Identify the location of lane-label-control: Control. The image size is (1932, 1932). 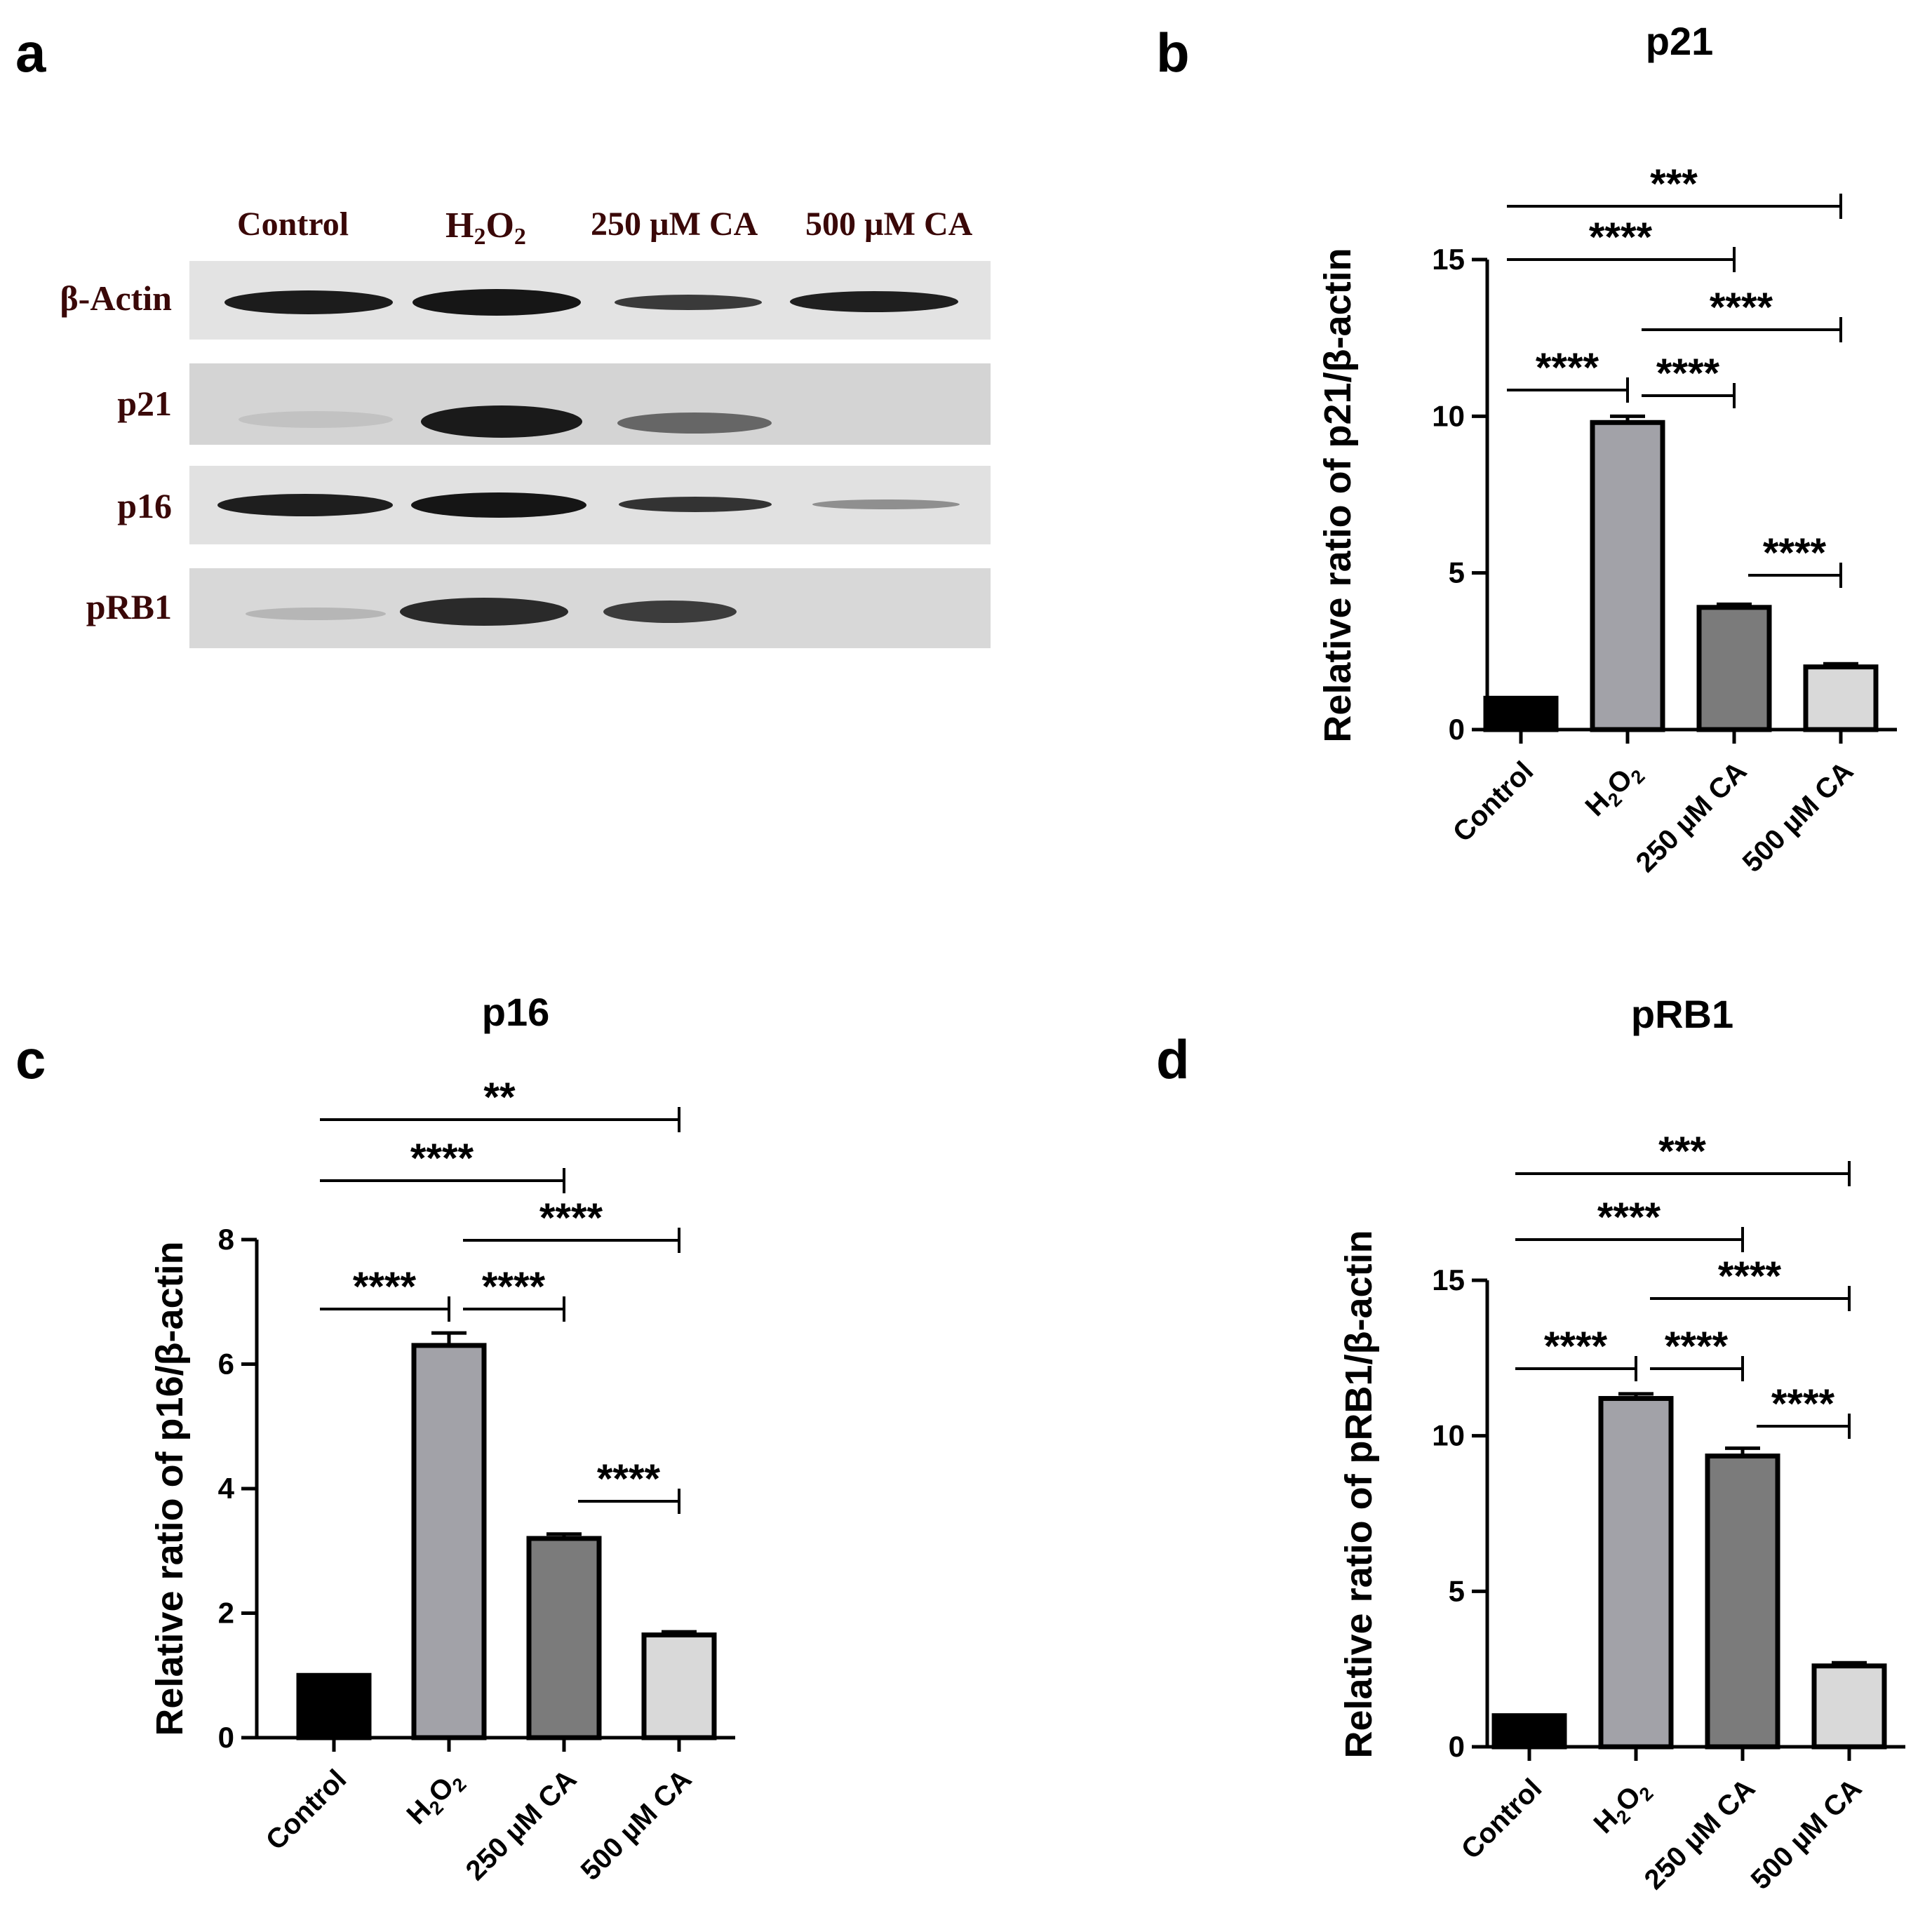
(293, 224).